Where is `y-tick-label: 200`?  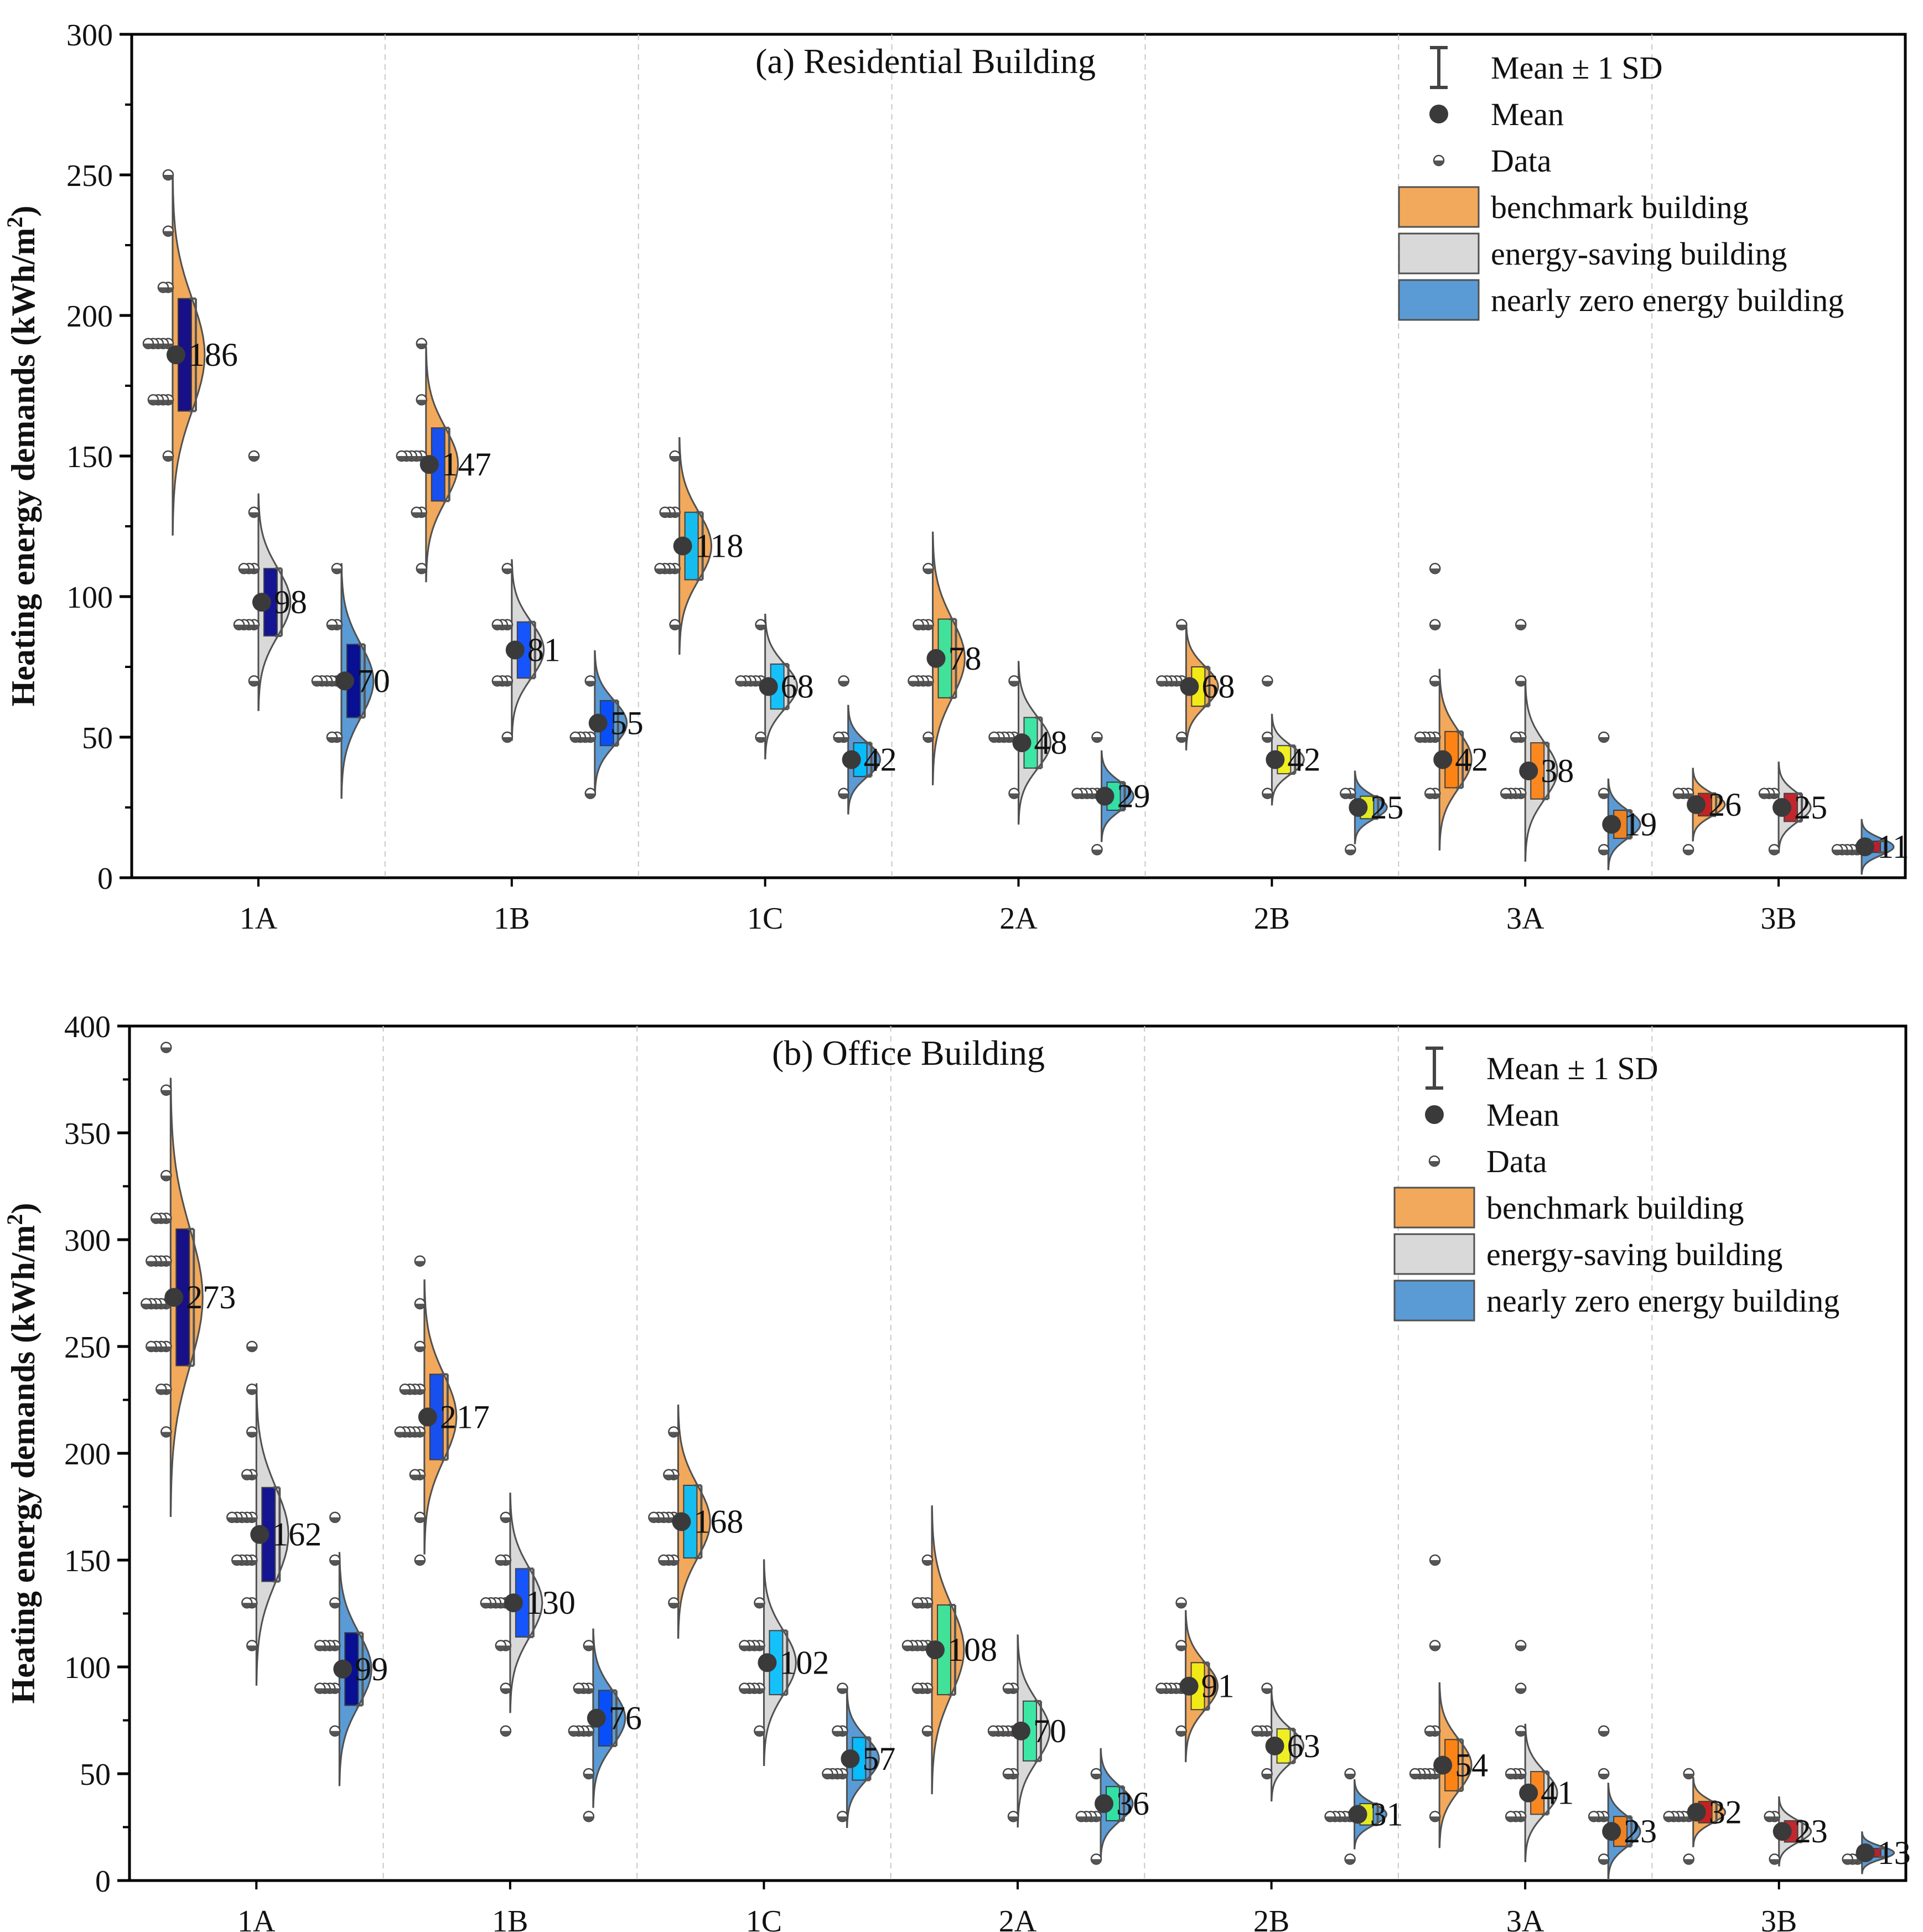
y-tick-label: 200 is located at coordinates (87, 1454).